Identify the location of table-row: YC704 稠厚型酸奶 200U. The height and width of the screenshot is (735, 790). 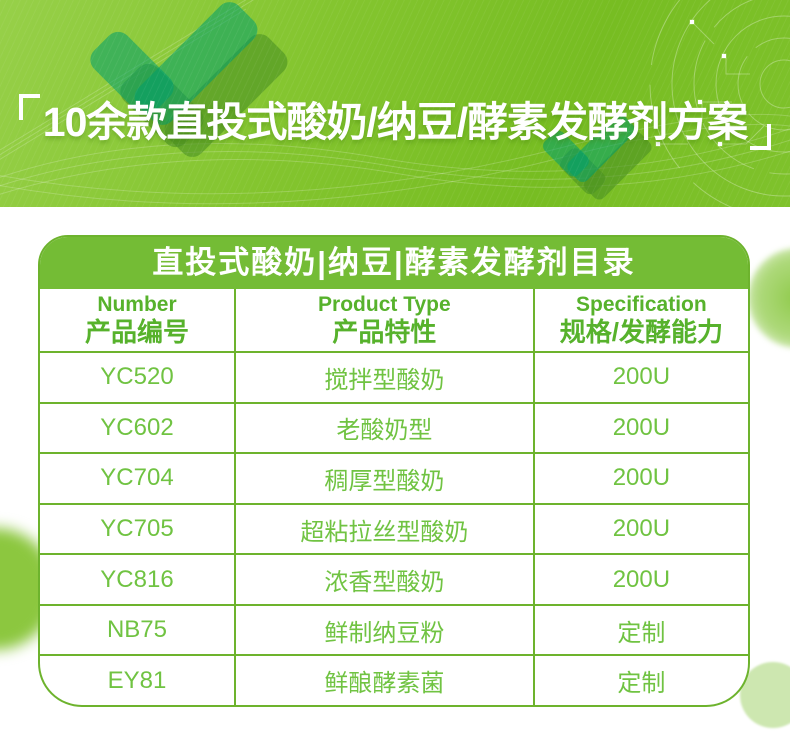
(394, 477).